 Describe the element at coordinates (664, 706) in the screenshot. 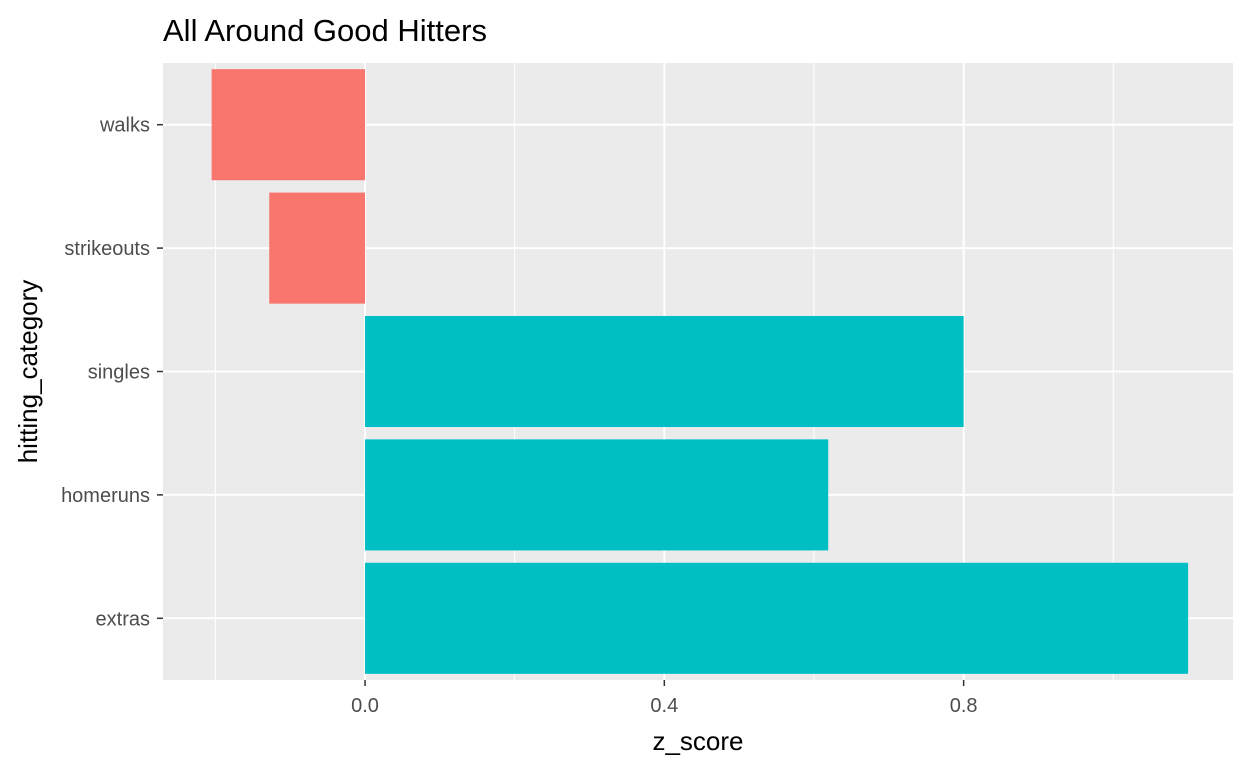

I see `x-tick-label: 0.4` at that location.